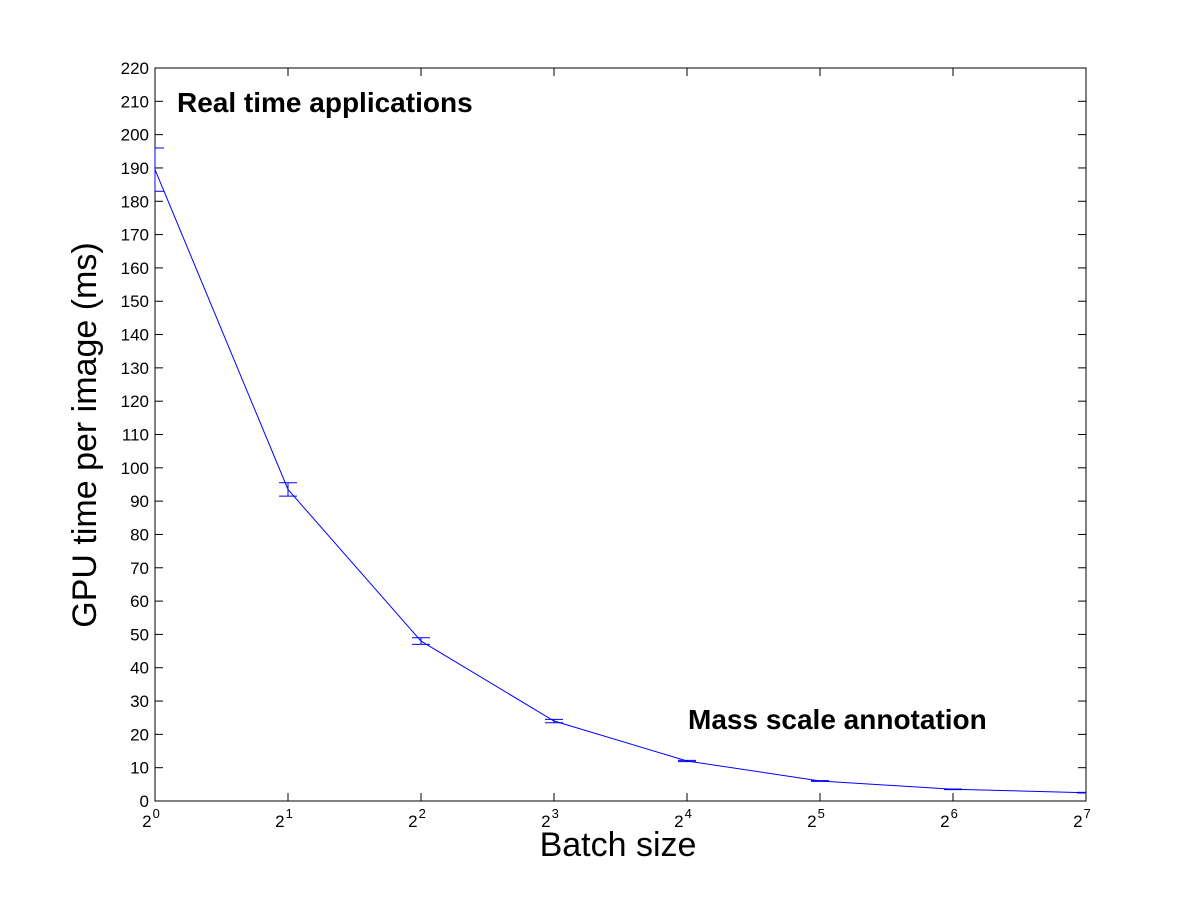  Describe the element at coordinates (144, 801) in the screenshot. I see `y-tick-label: 0` at that location.